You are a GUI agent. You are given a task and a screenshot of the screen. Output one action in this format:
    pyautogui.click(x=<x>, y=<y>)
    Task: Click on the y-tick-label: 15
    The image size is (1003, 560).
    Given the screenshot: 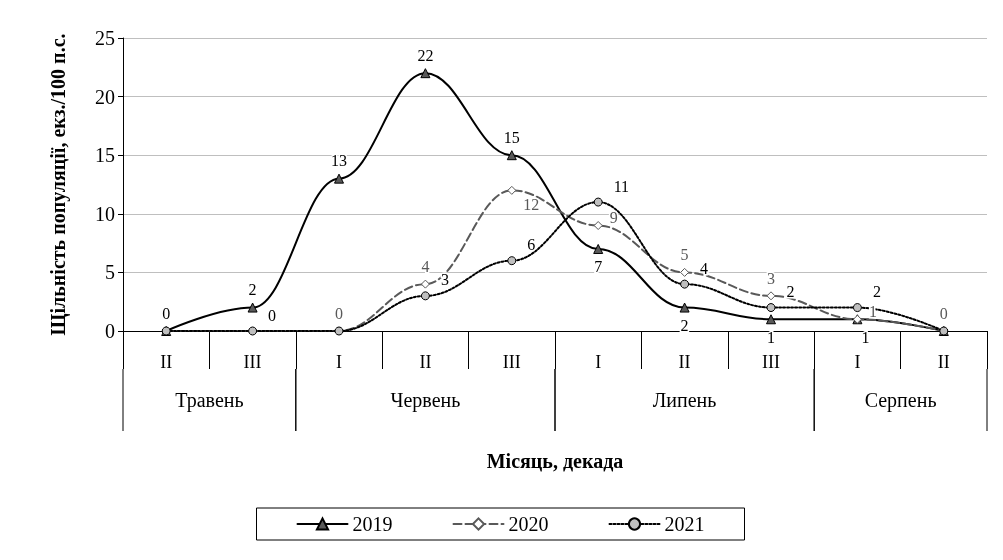 What is the action you would take?
    pyautogui.click(x=105, y=155)
    